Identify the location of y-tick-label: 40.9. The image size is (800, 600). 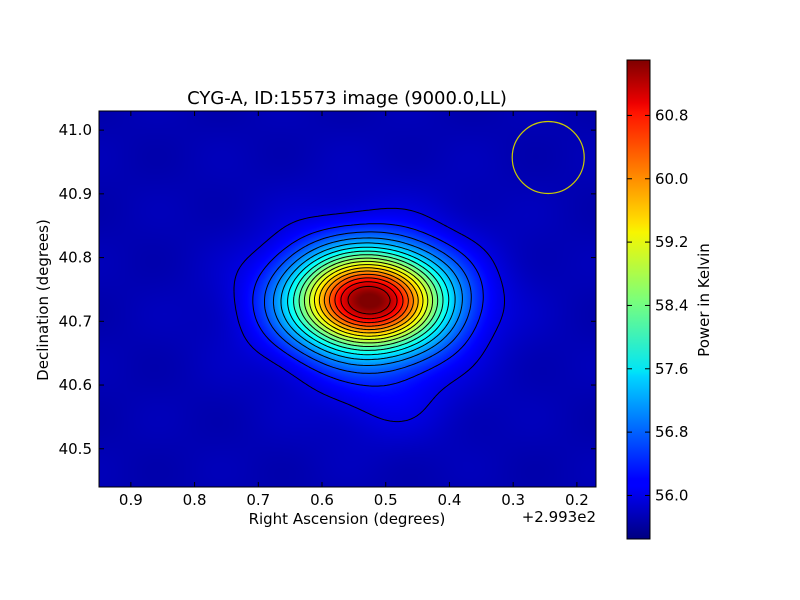
(75, 194).